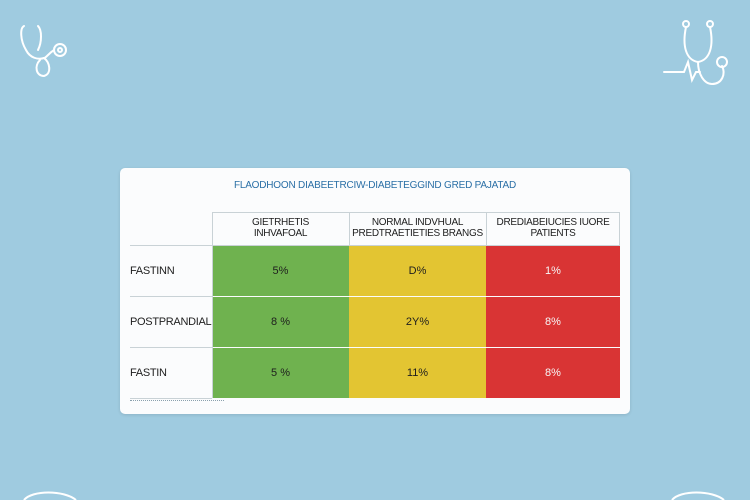 Image resolution: width=750 pixels, height=500 pixels. What do you see at coordinates (177, 402) in the screenshot?
I see `footnote-line` at bounding box center [177, 402].